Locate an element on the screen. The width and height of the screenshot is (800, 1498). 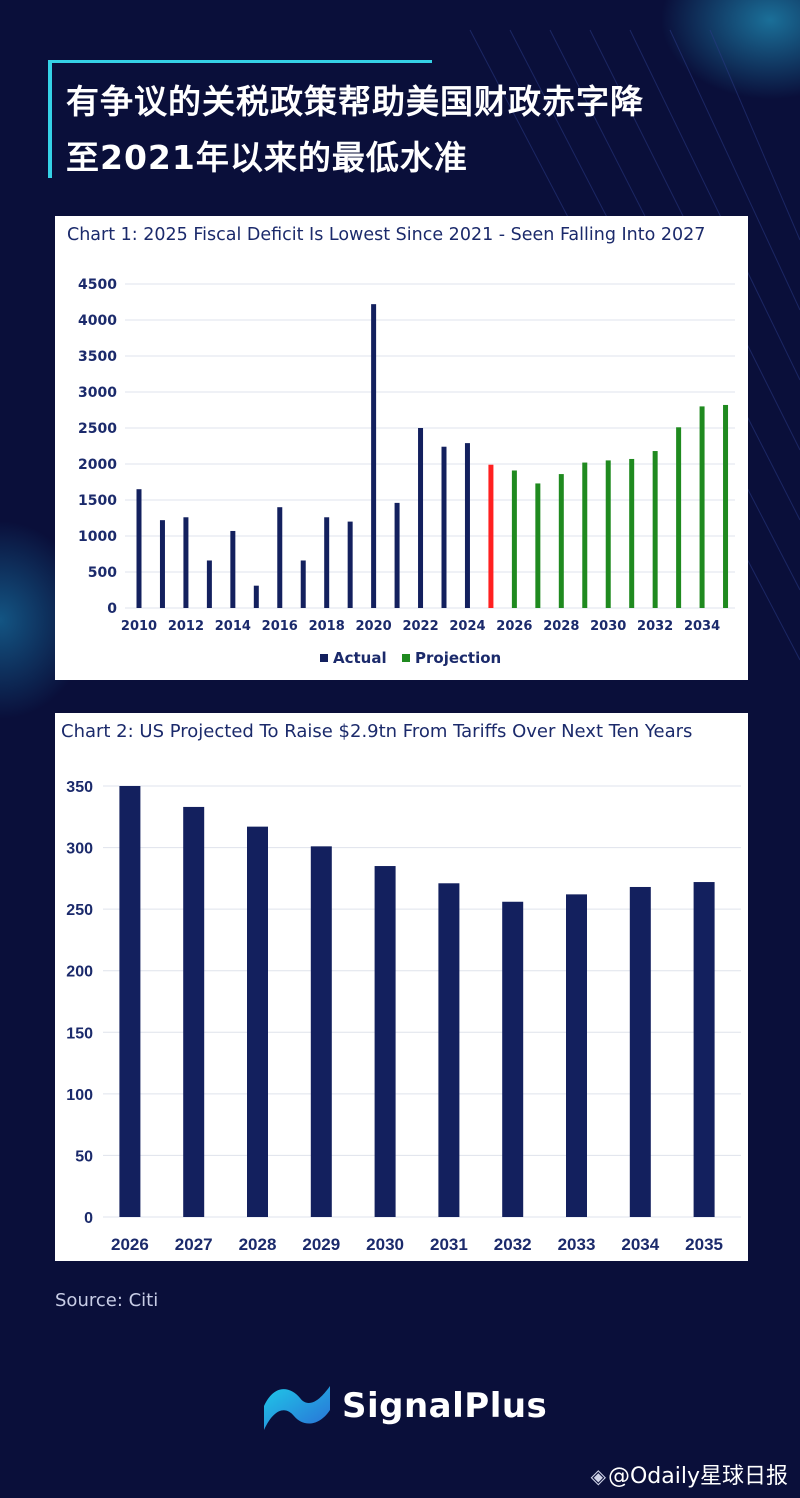
signalplus-logo-icon is located at coordinates (297, 1408).